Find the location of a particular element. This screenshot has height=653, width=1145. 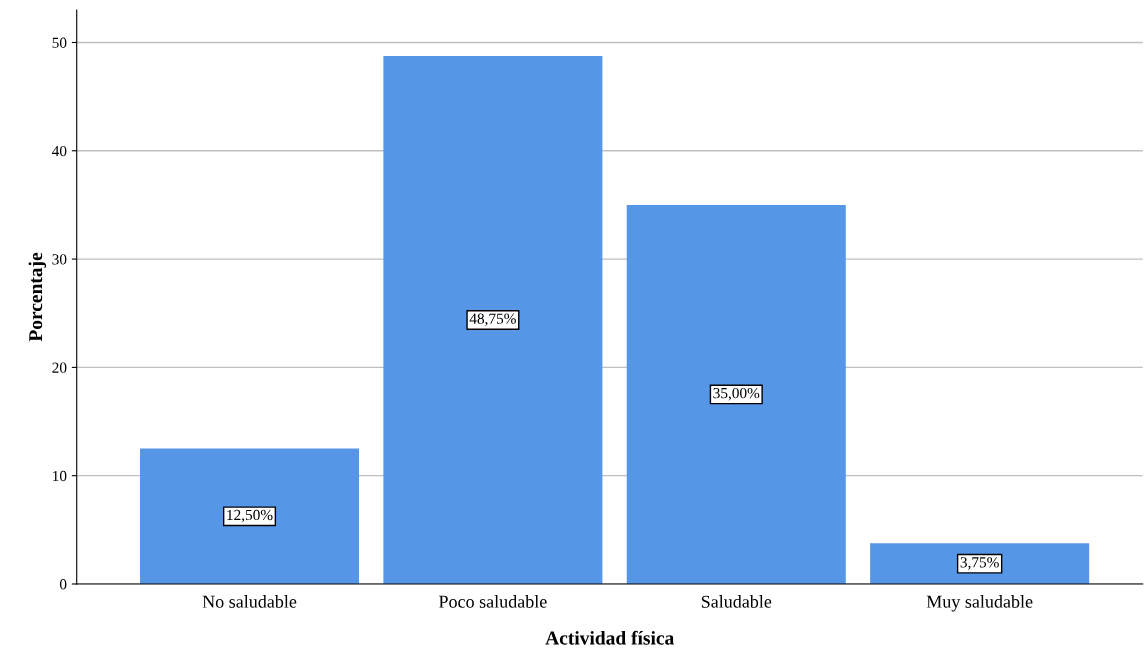

y-tick-label: 10 is located at coordinates (60, 476).